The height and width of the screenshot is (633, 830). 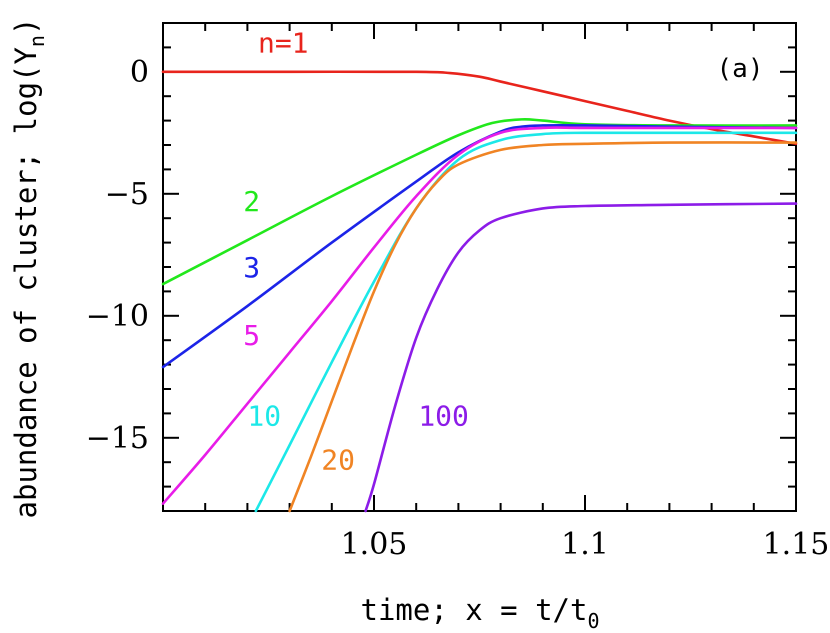 What do you see at coordinates (37, 41) in the screenshot?
I see `y-axis-title-subscript: n` at bounding box center [37, 41].